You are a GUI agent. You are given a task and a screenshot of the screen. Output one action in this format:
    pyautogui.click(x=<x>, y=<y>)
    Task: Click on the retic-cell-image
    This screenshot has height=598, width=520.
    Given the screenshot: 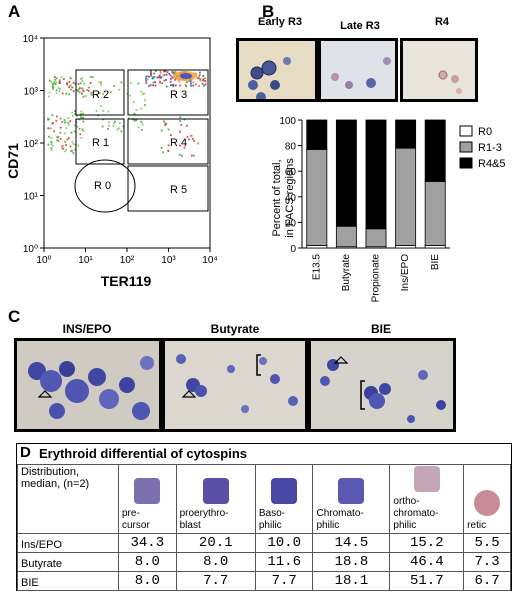 What is the action you would take?
    pyautogui.click(x=487, y=503)
    